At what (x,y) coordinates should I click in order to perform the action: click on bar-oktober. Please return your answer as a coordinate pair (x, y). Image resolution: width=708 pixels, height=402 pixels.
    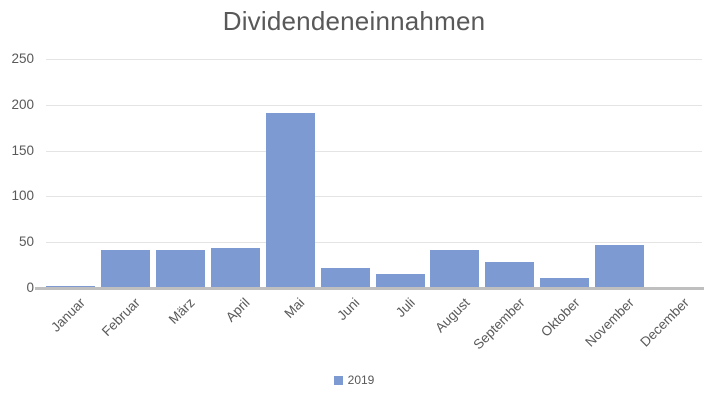
    Looking at the image, I should click on (565, 282).